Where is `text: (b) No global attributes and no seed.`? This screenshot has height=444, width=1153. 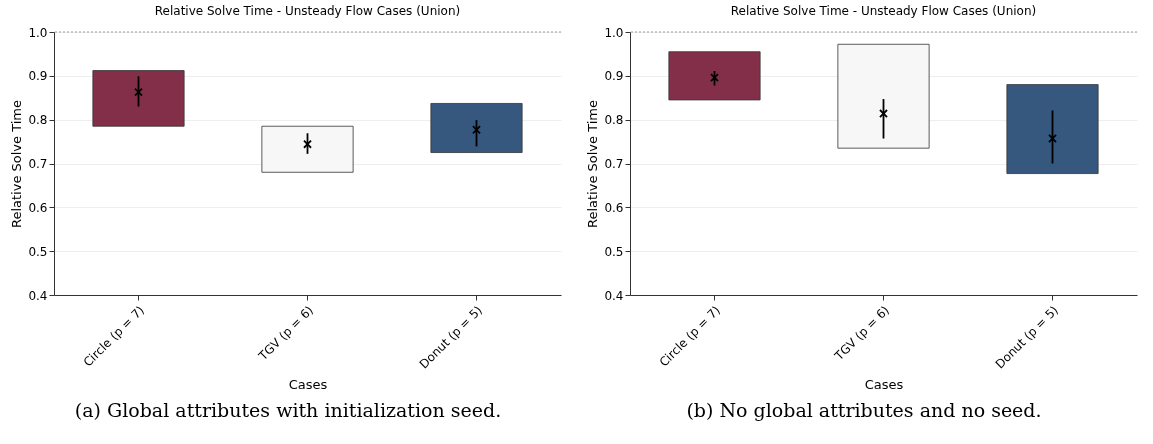 text: (b) No global attributes and no seed. is located at coordinates (864, 410).